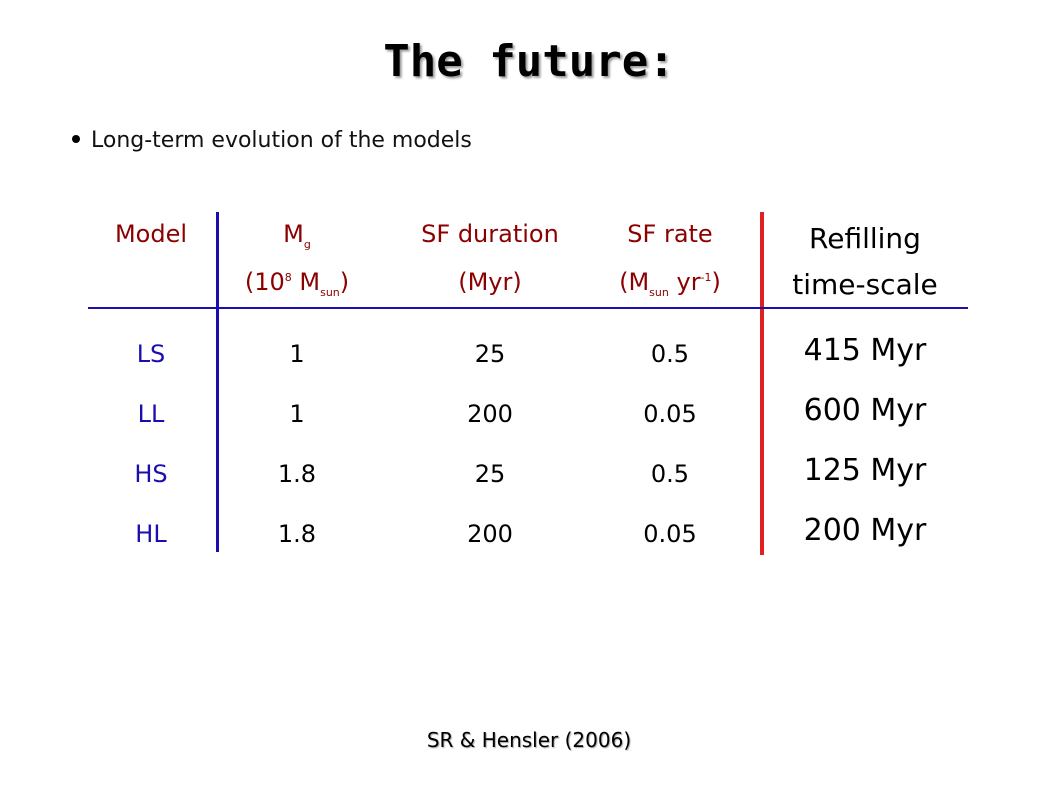 Image resolution: width=1058 pixels, height=793 pixels. I want to click on column-divider-red, so click(762, 383).